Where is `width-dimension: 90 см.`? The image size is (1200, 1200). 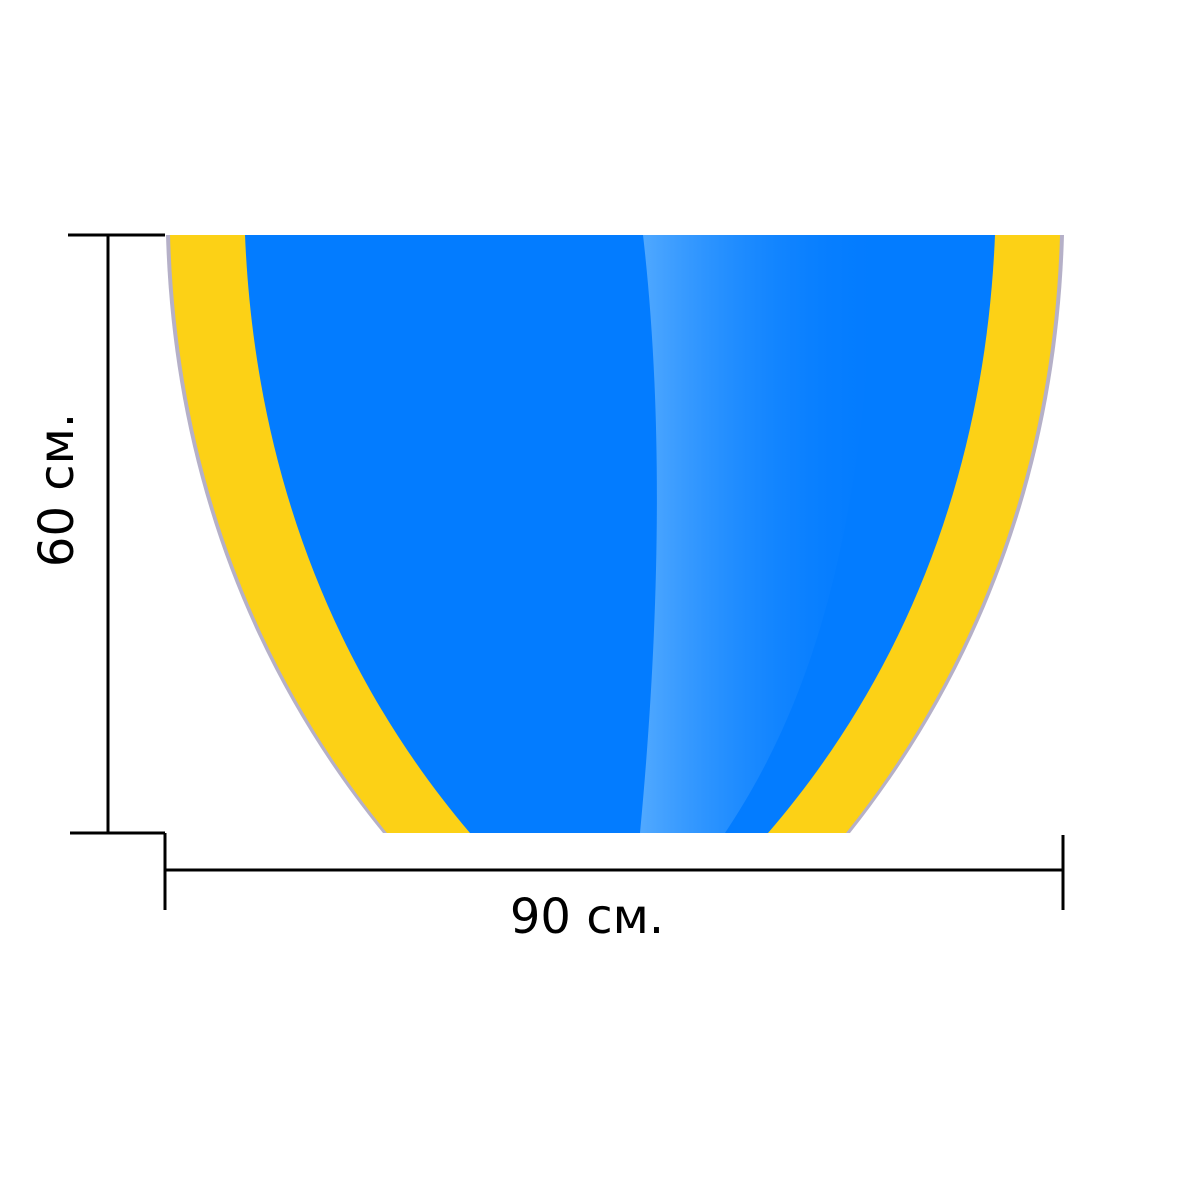 width-dimension: 90 см. is located at coordinates (614, 889).